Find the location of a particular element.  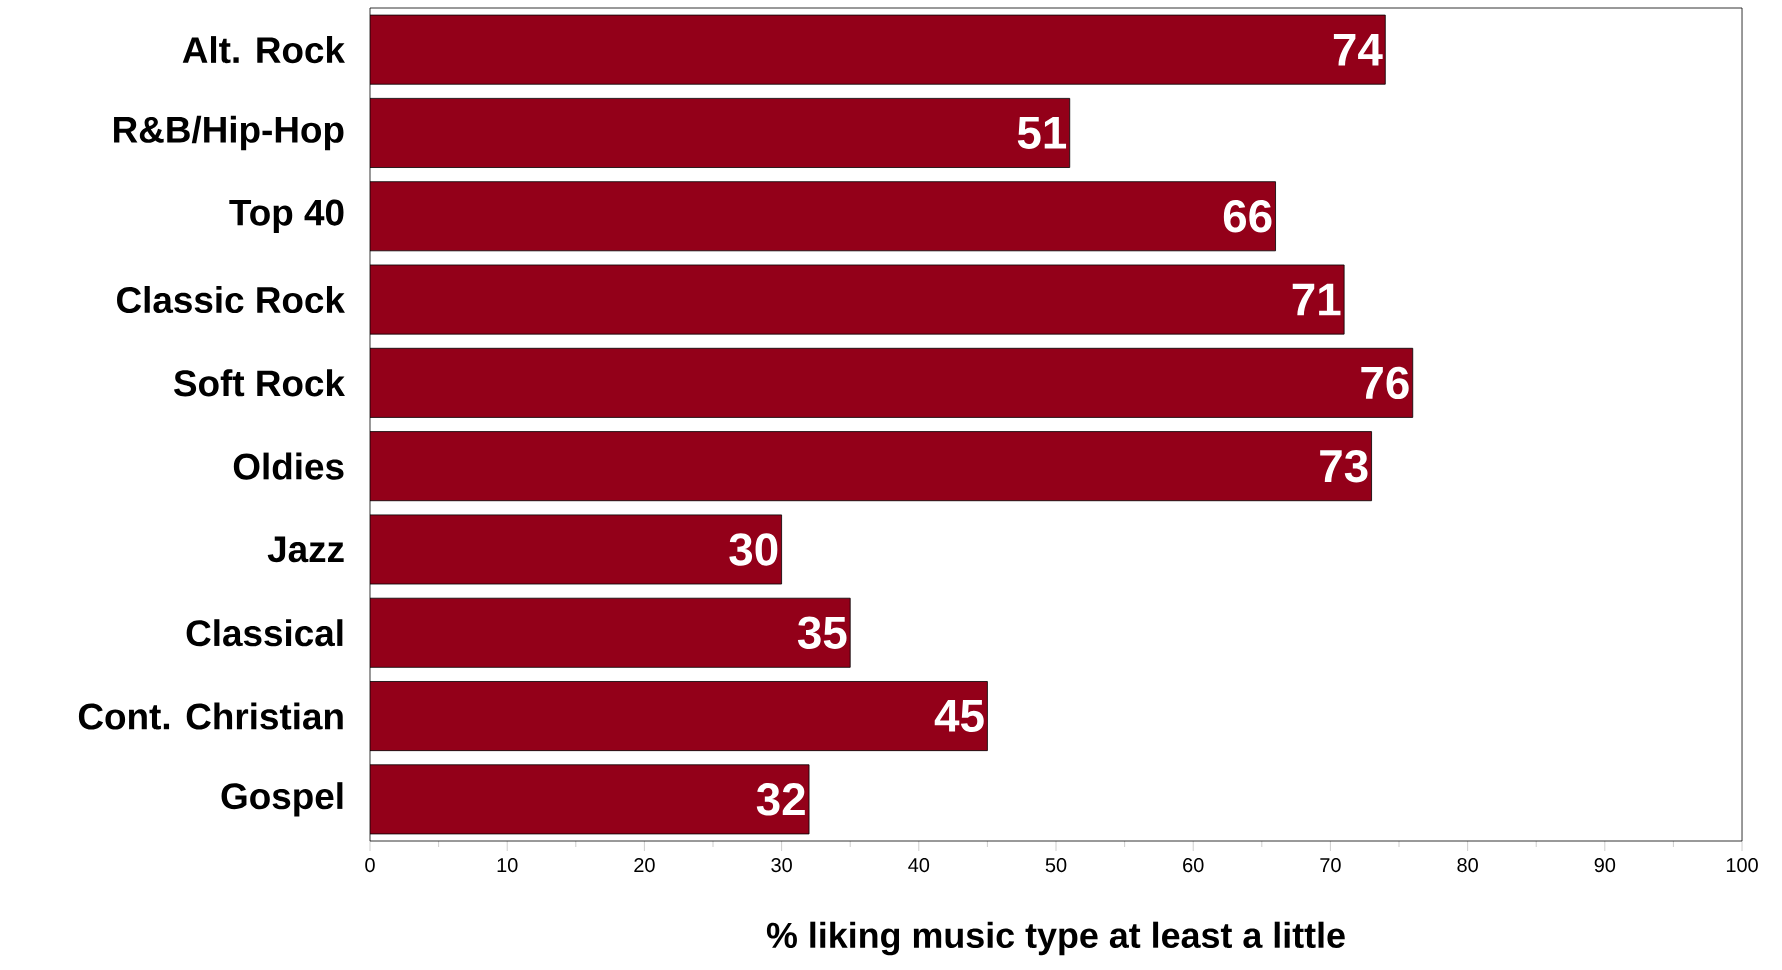

y-tick-label: Jazz is located at coordinates (305, 549).